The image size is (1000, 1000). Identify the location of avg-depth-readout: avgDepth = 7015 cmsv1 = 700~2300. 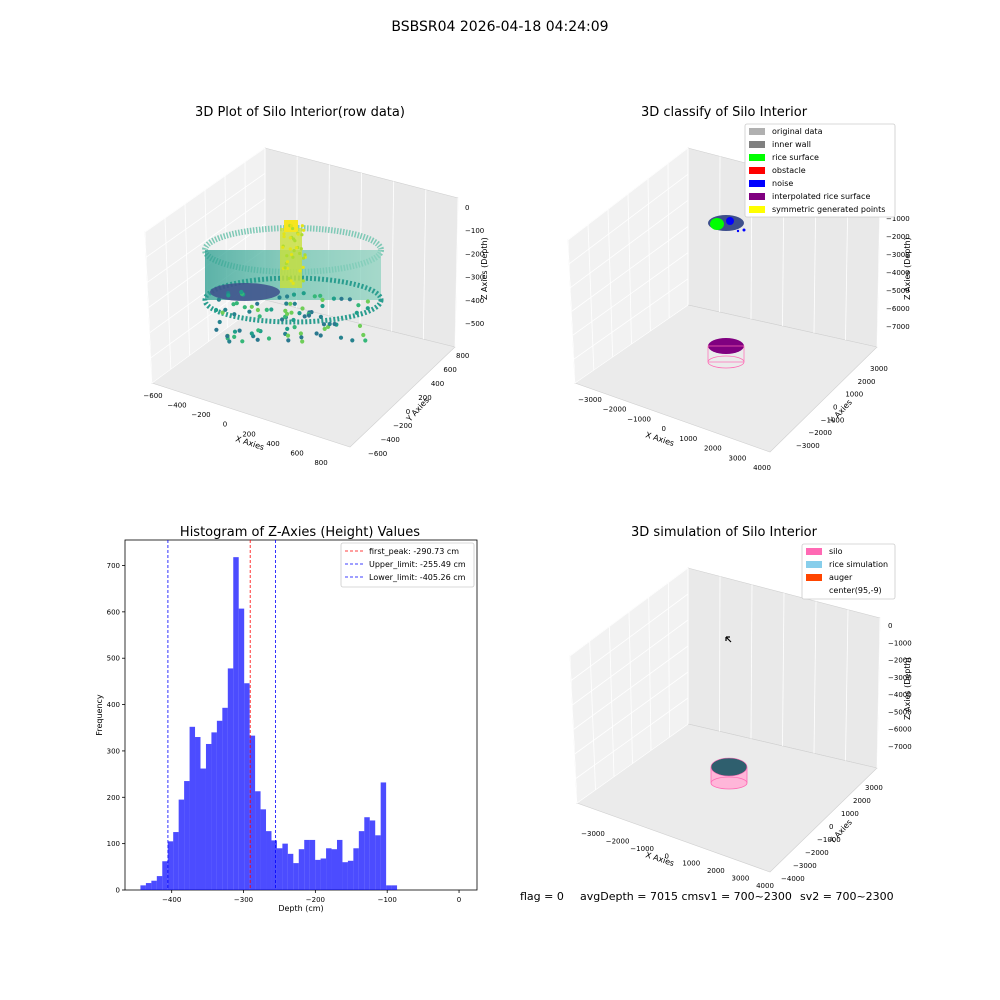
(686, 896).